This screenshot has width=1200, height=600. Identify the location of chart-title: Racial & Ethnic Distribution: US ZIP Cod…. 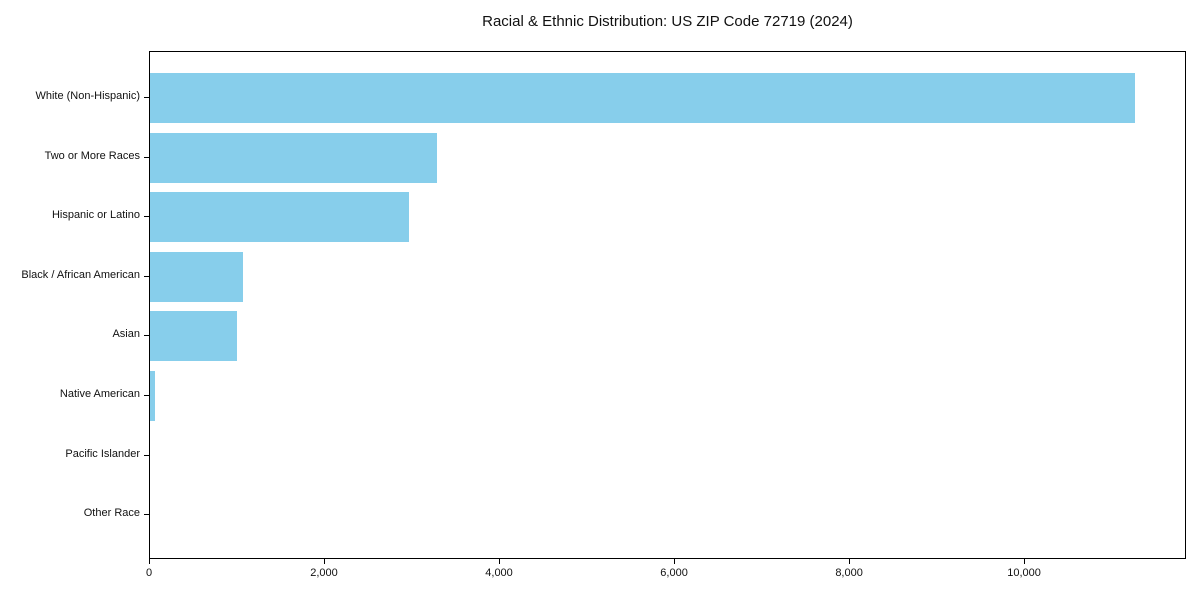
(667, 21).